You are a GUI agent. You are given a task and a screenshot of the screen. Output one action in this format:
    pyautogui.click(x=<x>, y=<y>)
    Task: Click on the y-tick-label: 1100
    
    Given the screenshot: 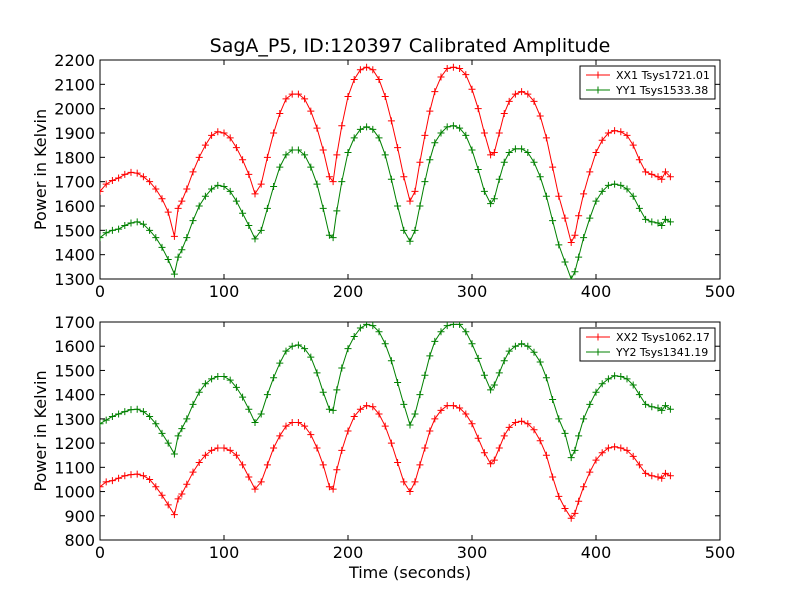 What is the action you would take?
    pyautogui.click(x=74, y=467)
    